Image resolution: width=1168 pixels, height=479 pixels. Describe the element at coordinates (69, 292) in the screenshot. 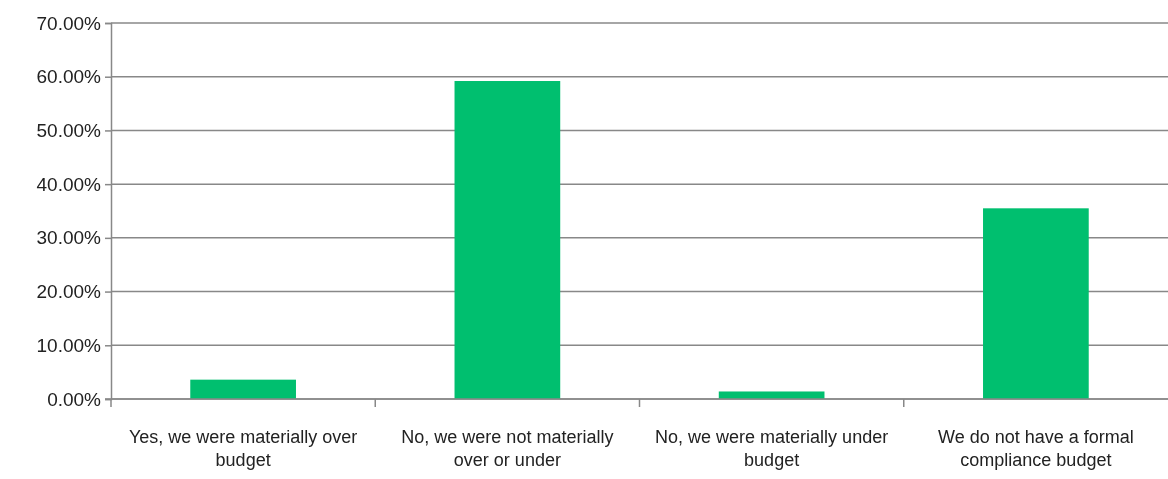

I see `y-tick-label: 20.00%` at that location.